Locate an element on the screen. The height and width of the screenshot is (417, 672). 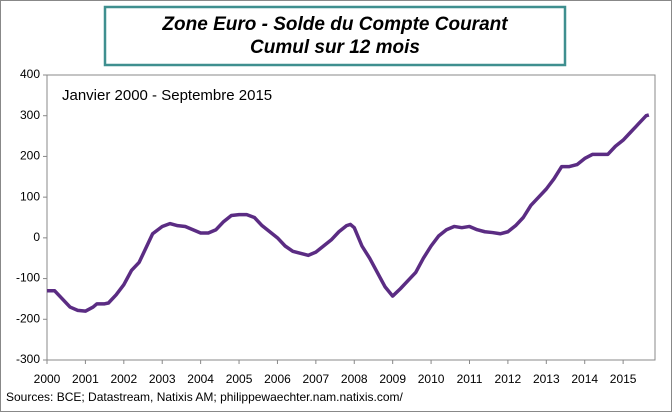
y-tick-label: 300 is located at coordinates (30, 115).